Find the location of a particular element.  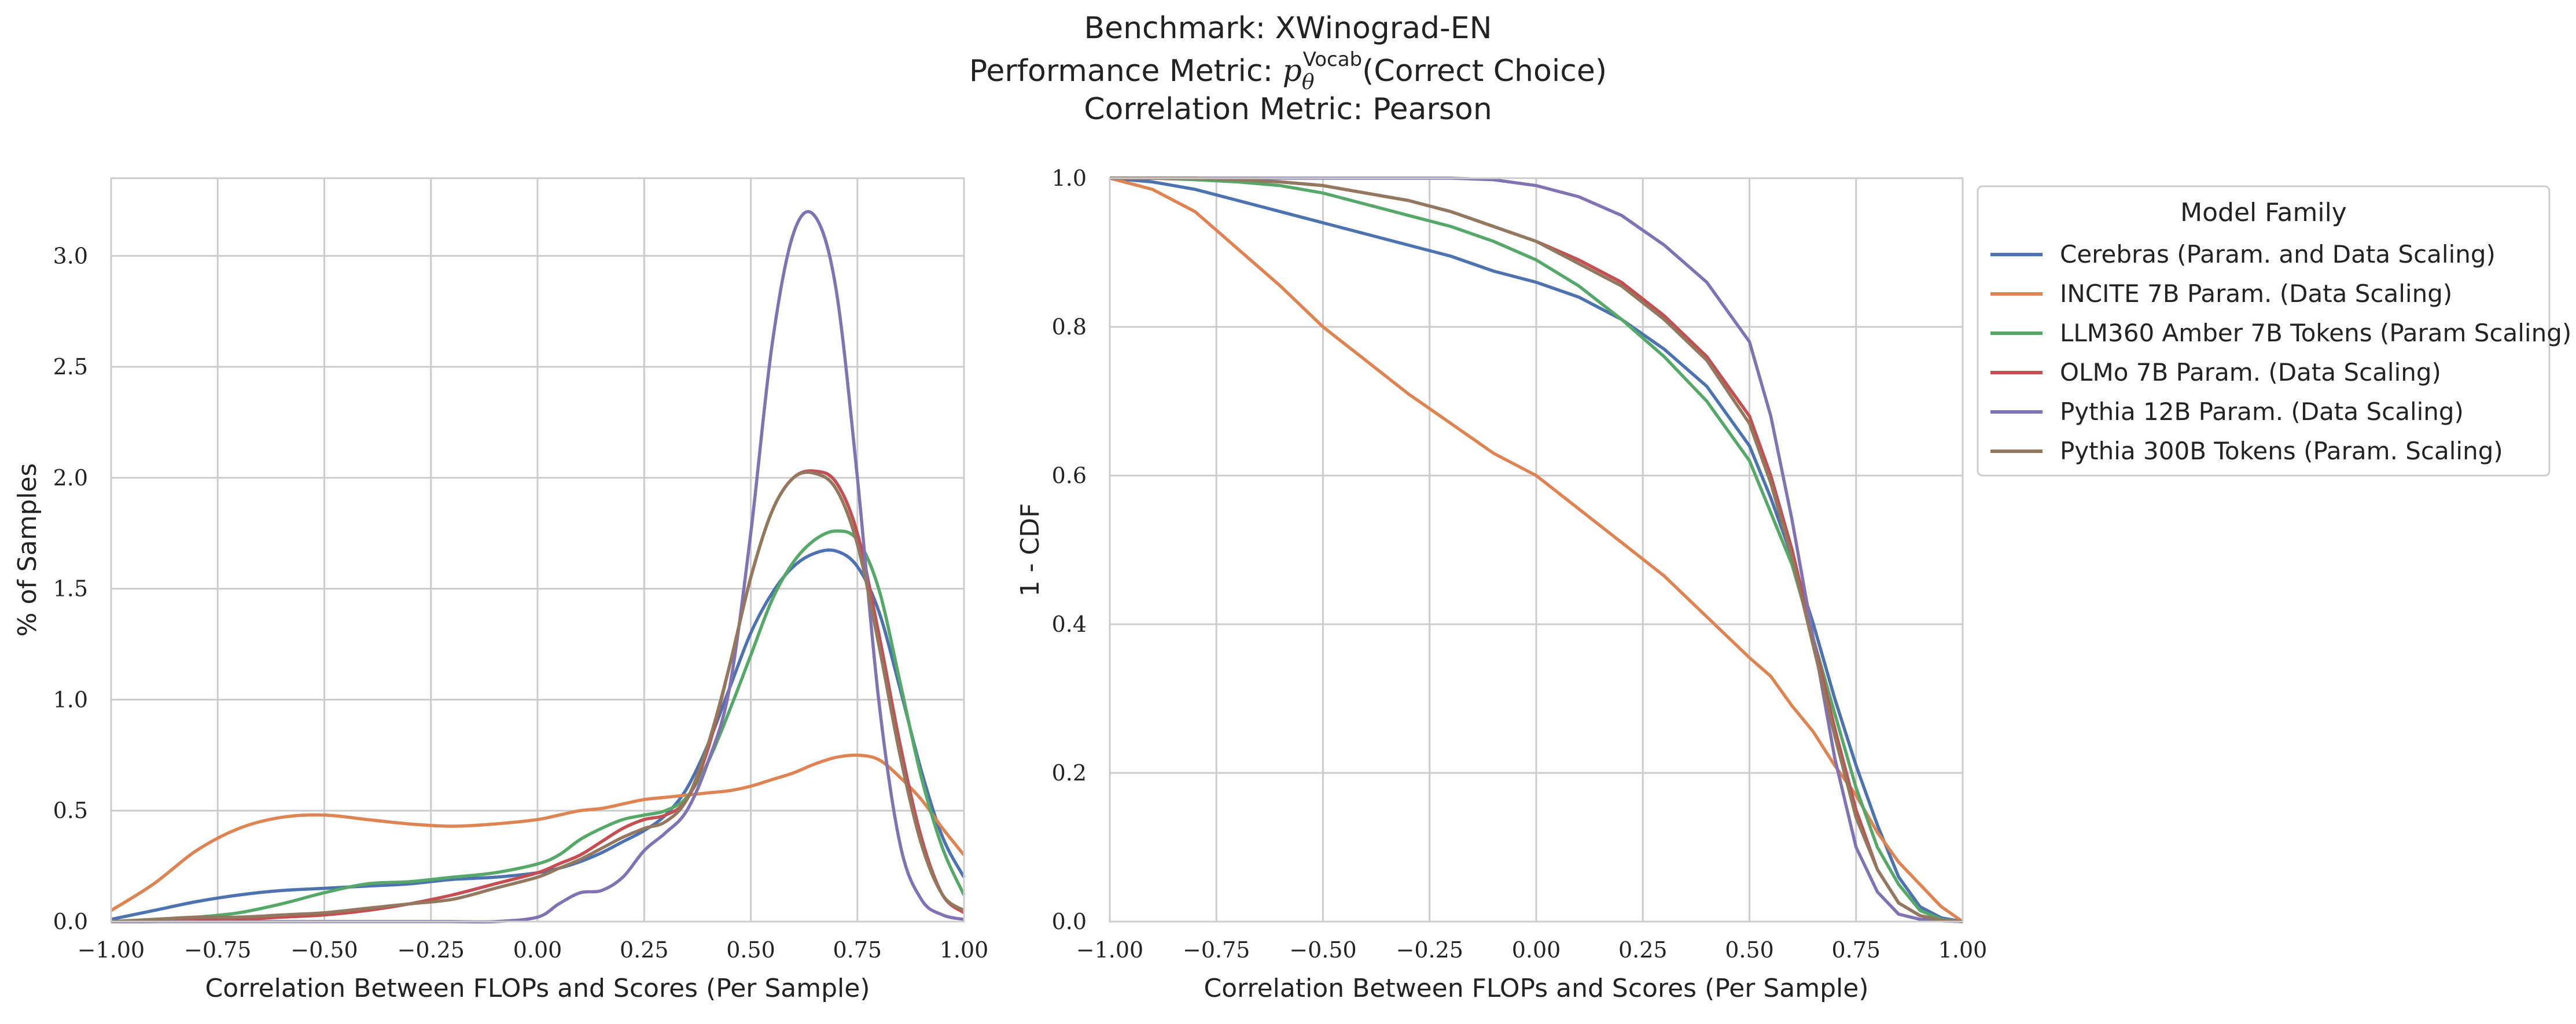

left-x-tick-label: 0.50 is located at coordinates (750, 950).